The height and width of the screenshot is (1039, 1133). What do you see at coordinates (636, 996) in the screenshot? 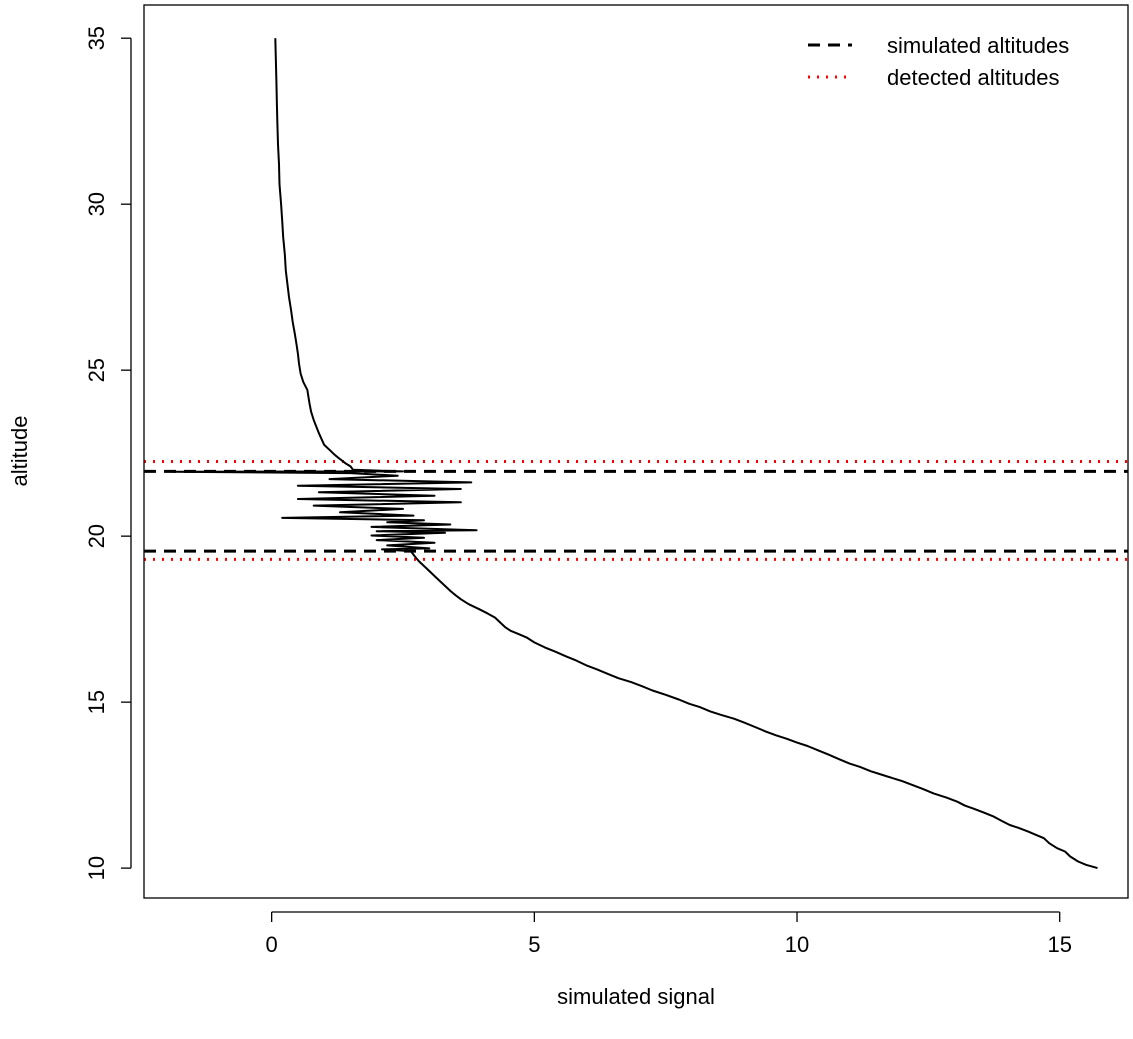
I see `x-axis-label: simulated signal` at bounding box center [636, 996].